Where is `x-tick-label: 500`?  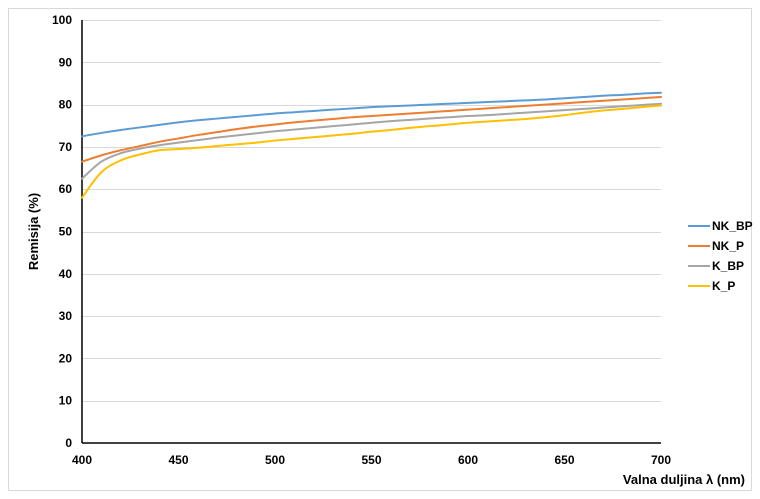
x-tick-label: 500 is located at coordinates (275, 460).